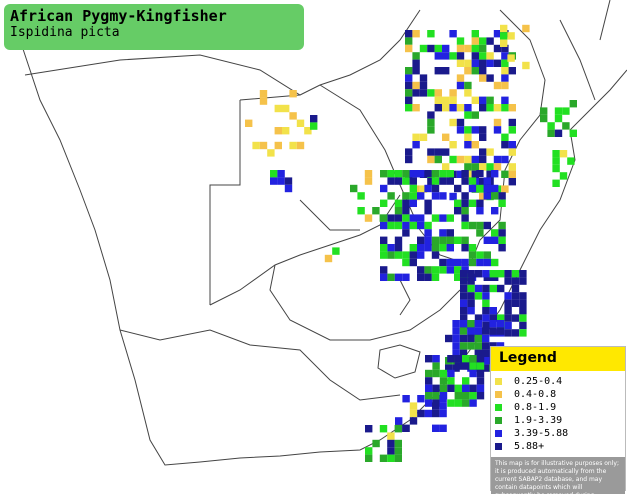  Describe the element at coordinates (529, 446) in the screenshot. I see `legend-label: 5.88+` at that location.